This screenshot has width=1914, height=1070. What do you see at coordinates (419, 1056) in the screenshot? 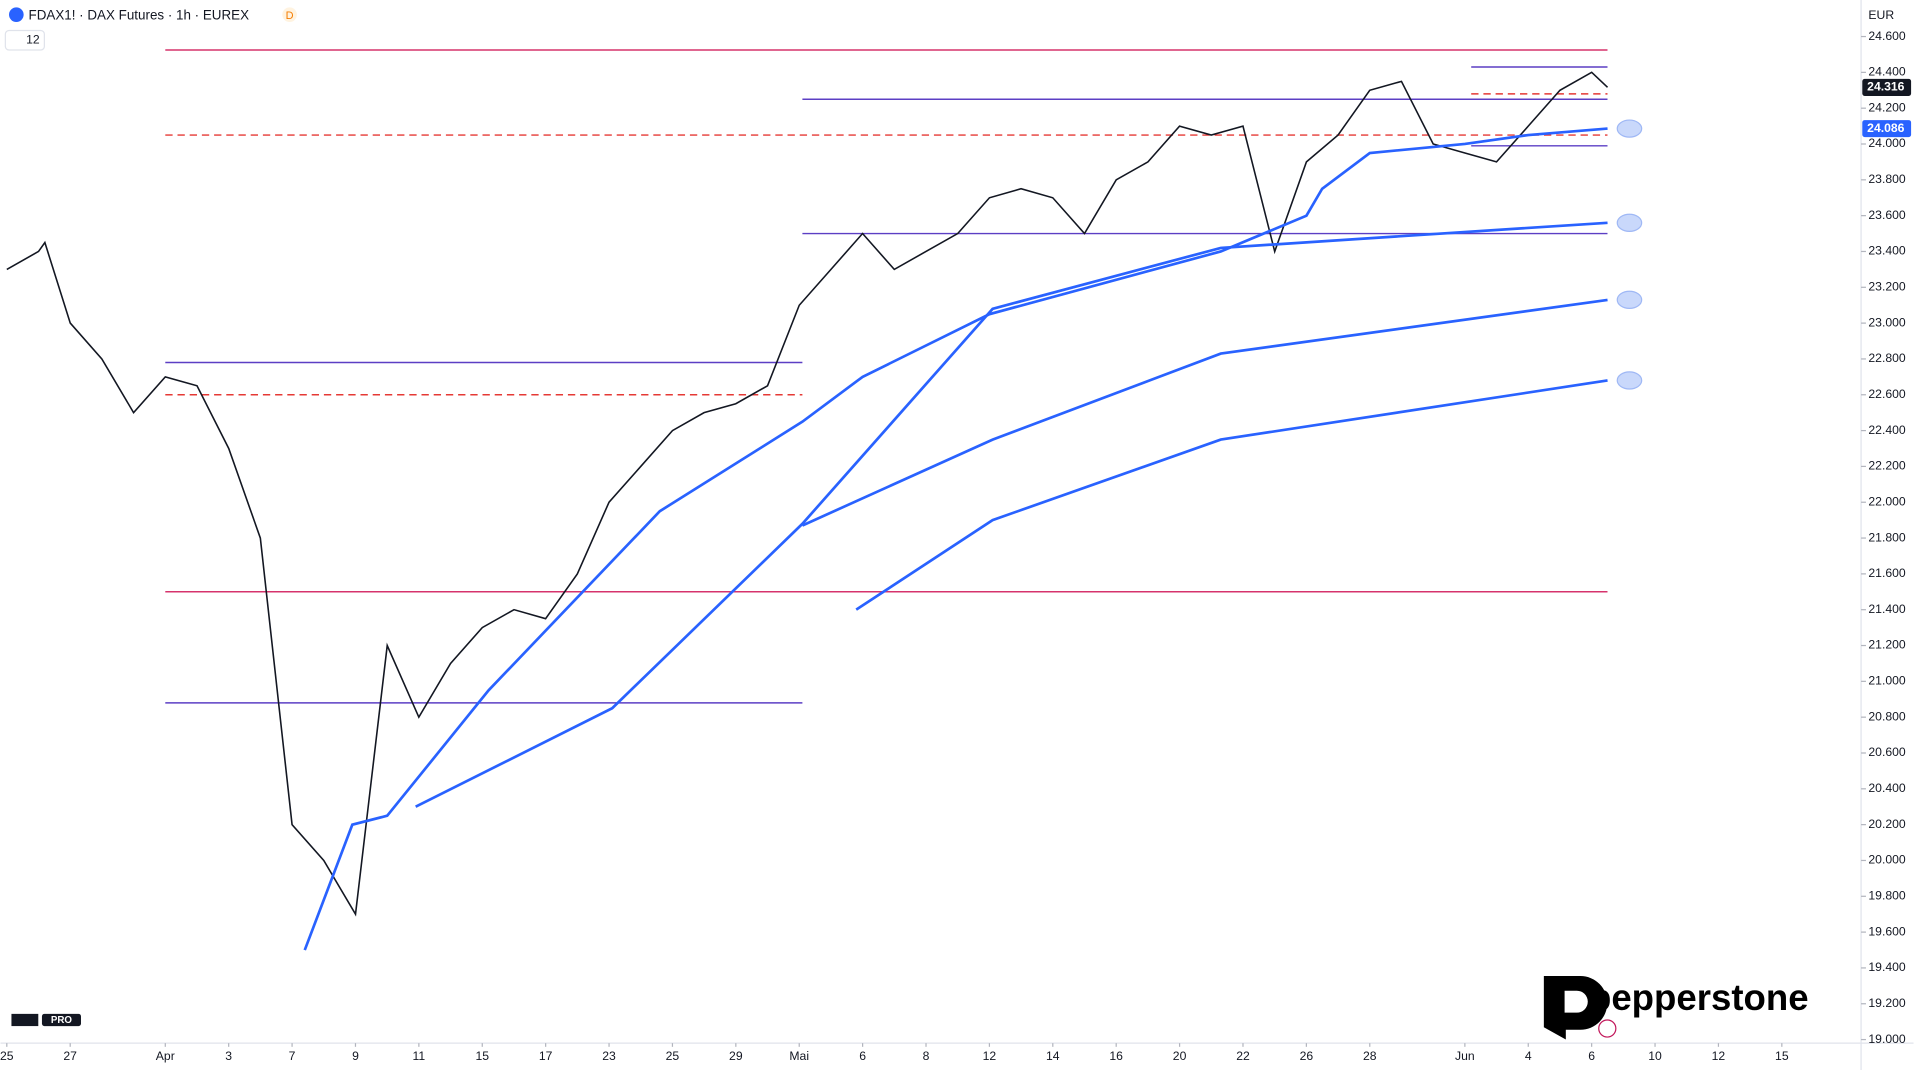
I see `x-tick-label: 11` at bounding box center [419, 1056].